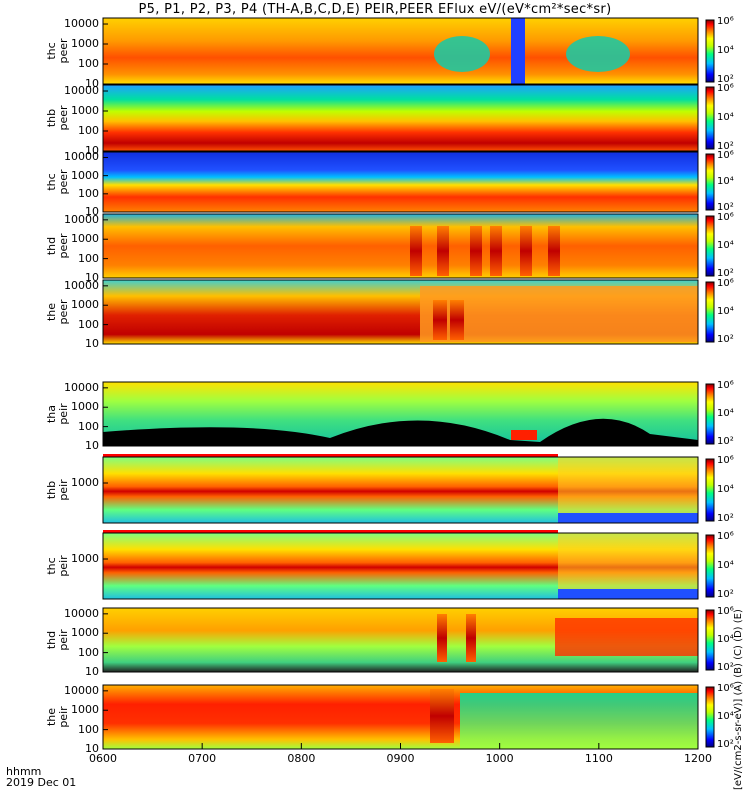 The image size is (750, 800). What do you see at coordinates (738, 699) in the screenshot?
I see `colorbar-units-label: [eV/(cm2-s-sr-eV)] (A) (B) (C) (D) (E)` at bounding box center [738, 699].